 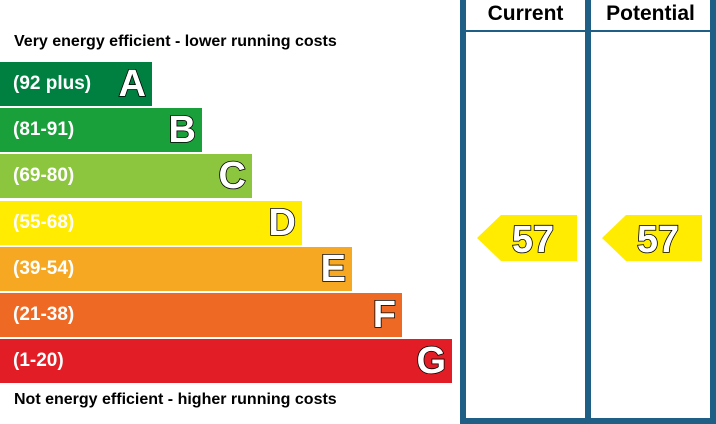 I want to click on potential-arrow-shape, so click(x=652, y=238).